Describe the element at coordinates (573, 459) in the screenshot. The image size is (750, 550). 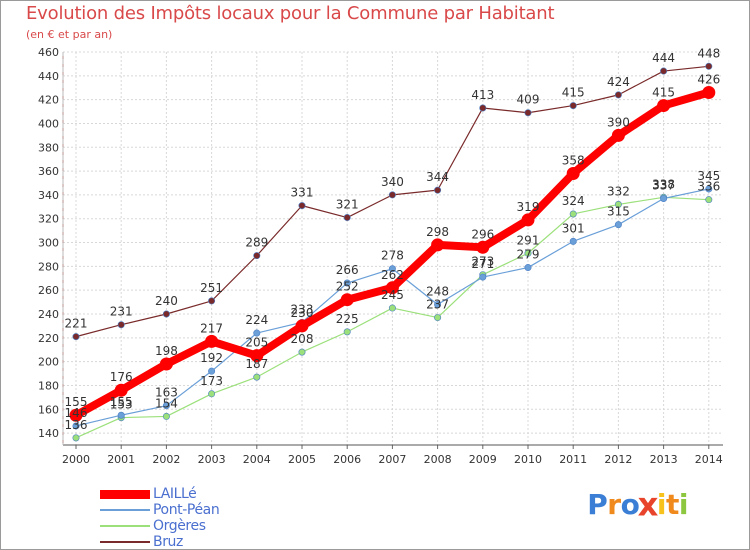
I see `x-tick-label: 2011` at that location.